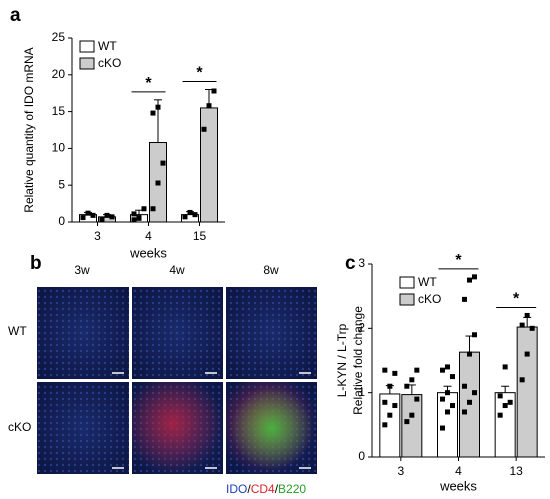  What do you see at coordinates (292, 489) in the screenshot?
I see `stain-name: B220` at bounding box center [292, 489].